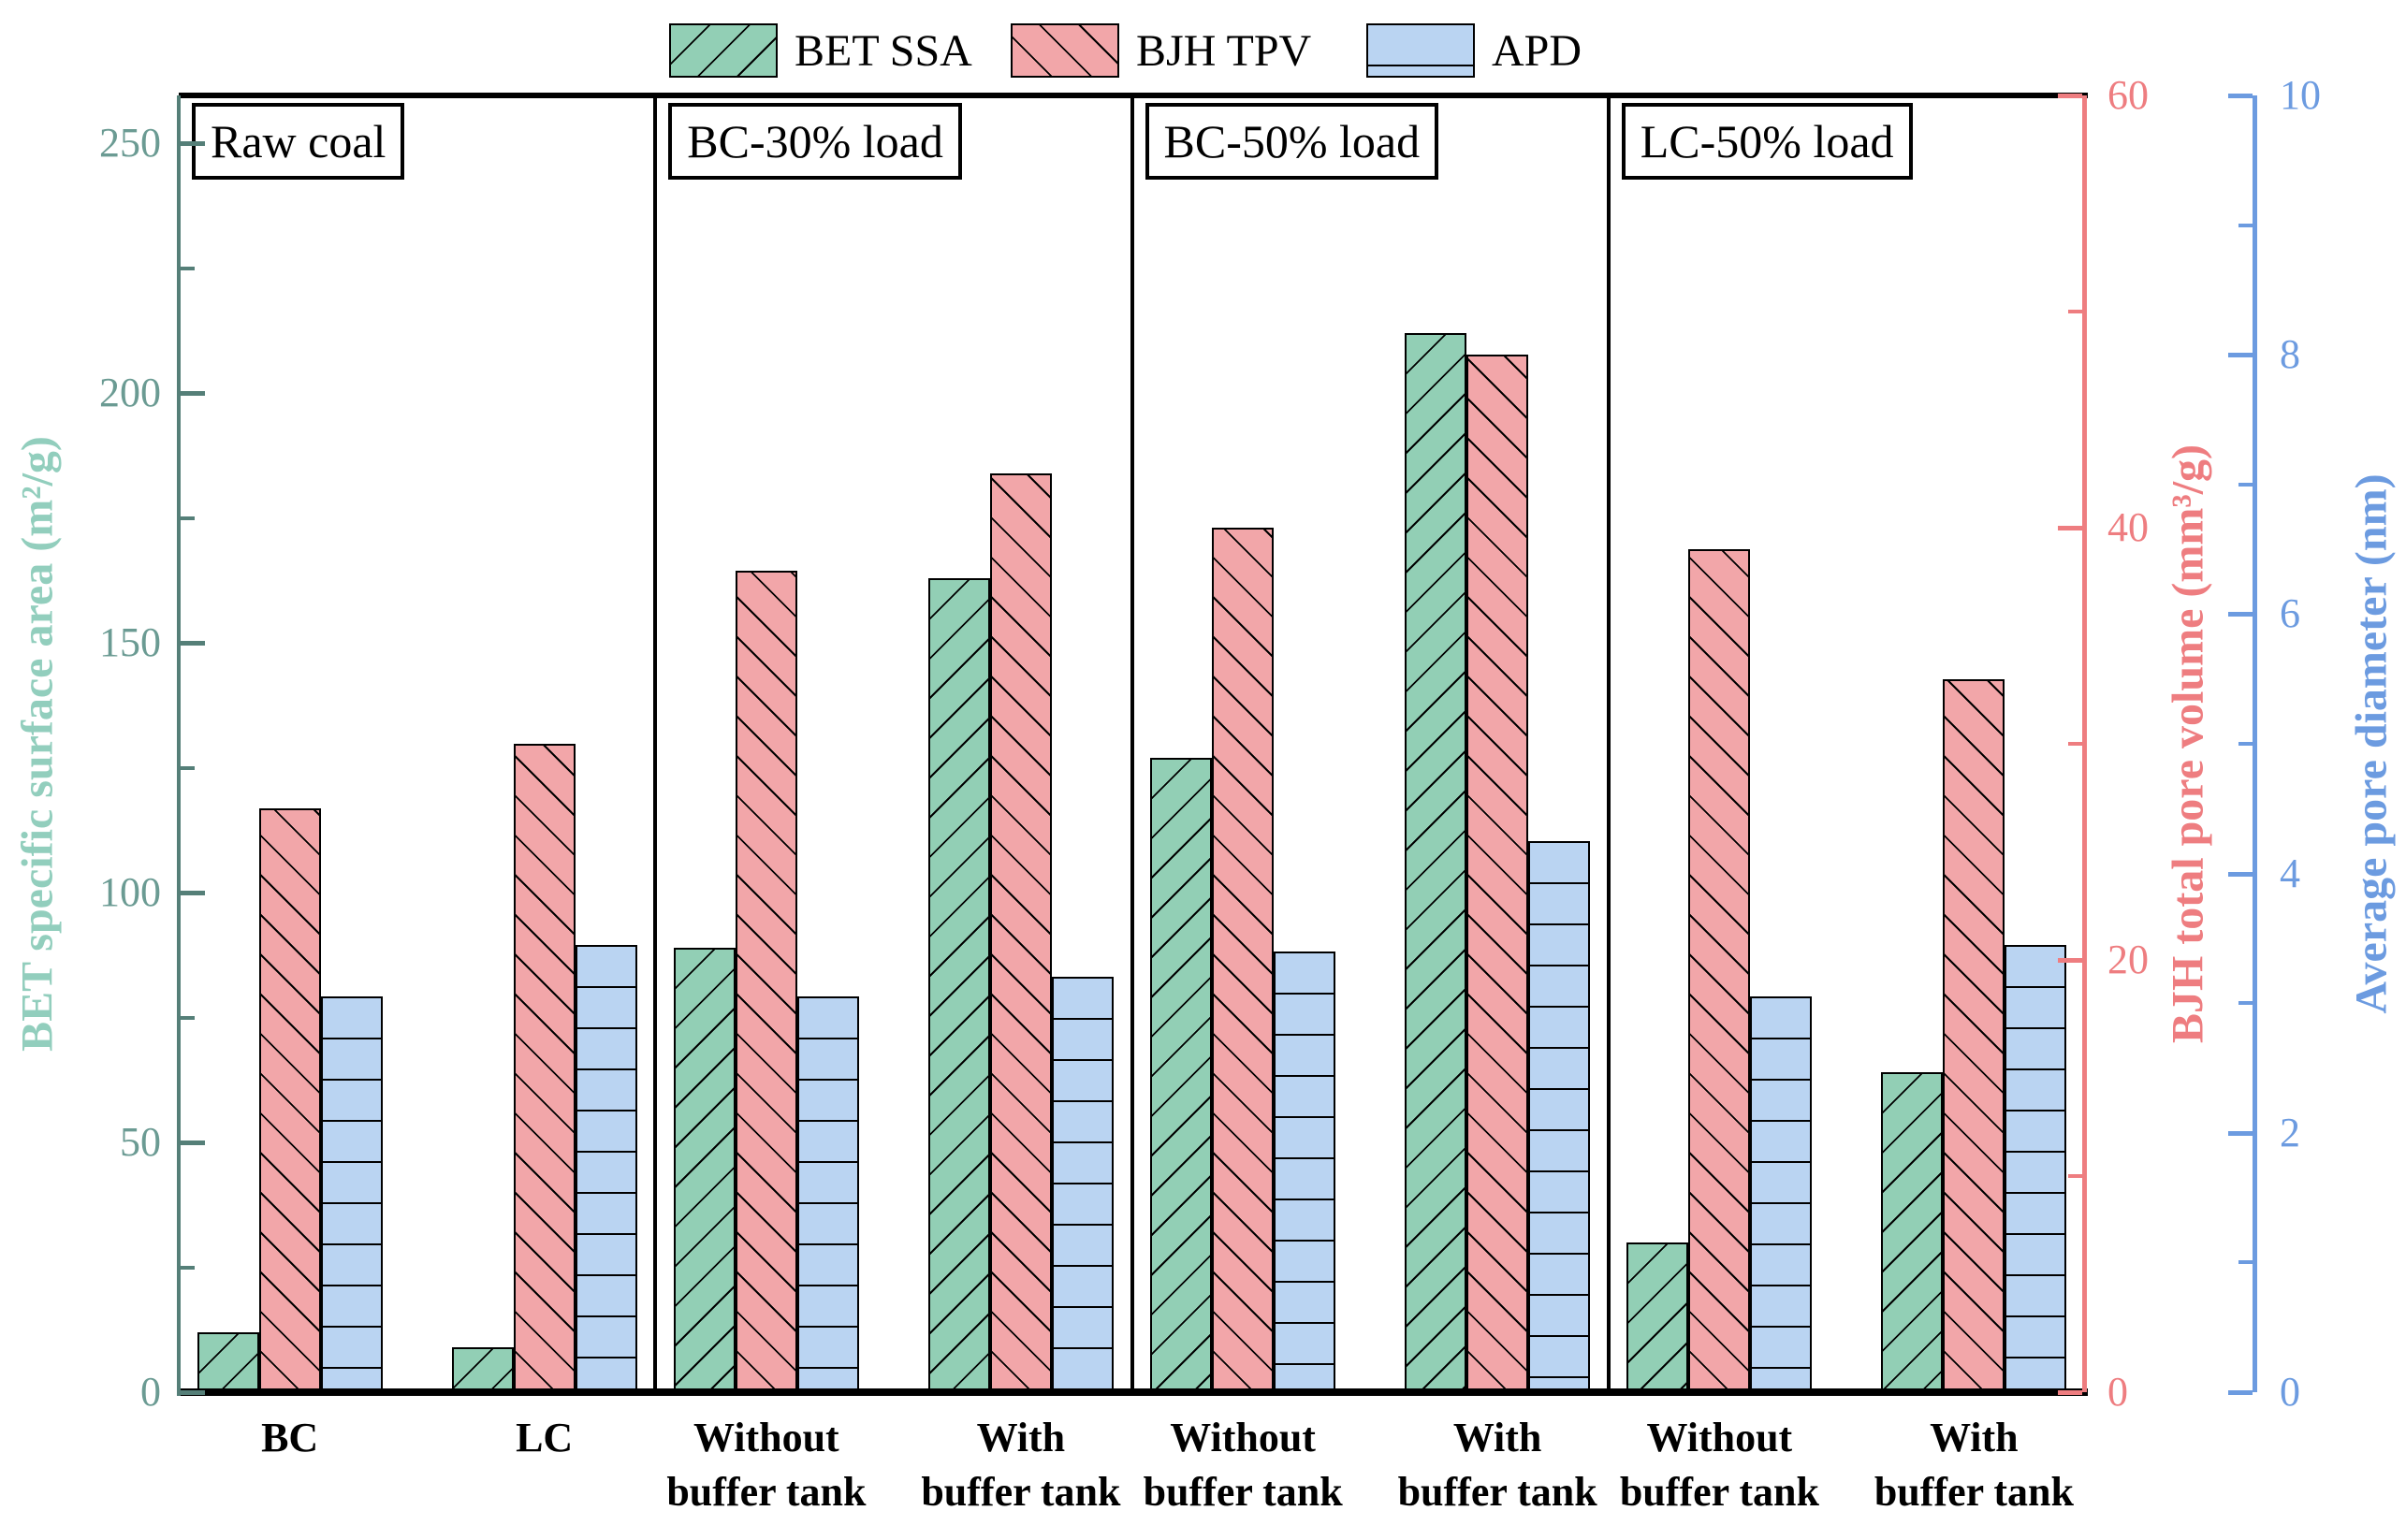  Describe the element at coordinates (130, 892) in the screenshot. I see `left-tick-label-100: 100` at that location.